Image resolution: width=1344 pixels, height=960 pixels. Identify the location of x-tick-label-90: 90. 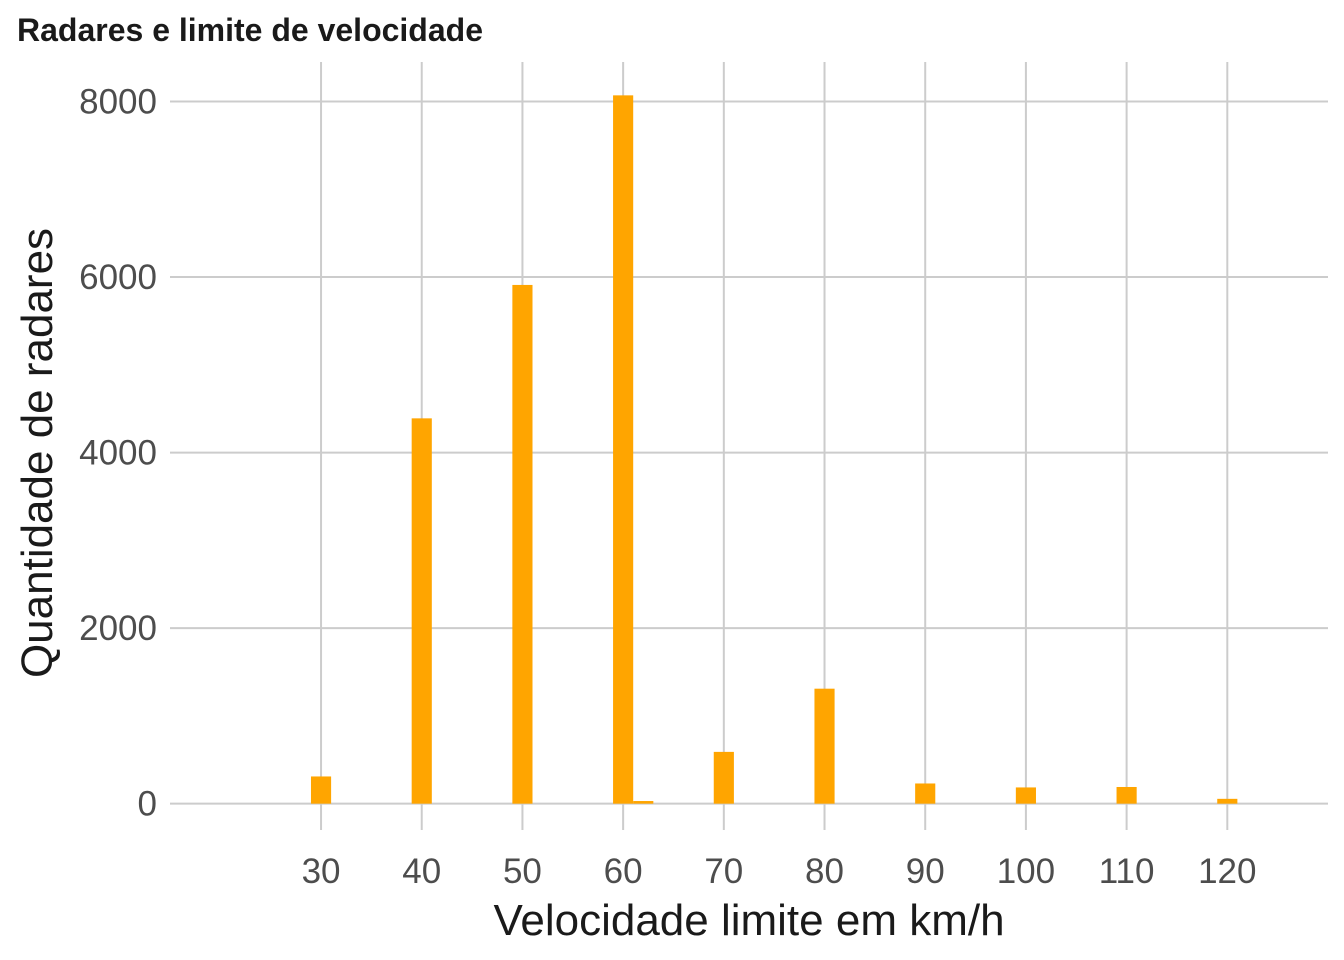
(925, 871).